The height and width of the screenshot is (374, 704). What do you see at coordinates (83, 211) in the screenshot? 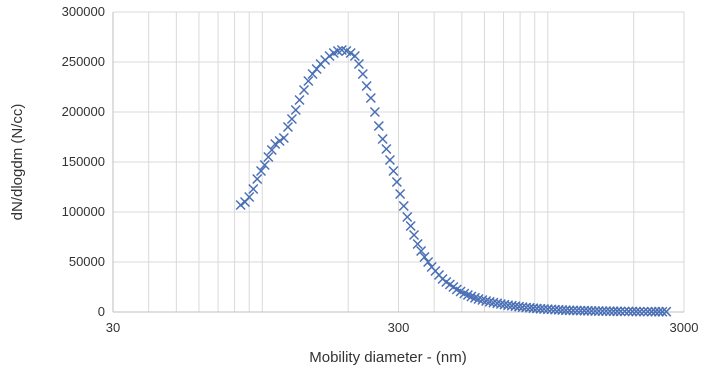
I see `y-tick-label: 100000` at bounding box center [83, 211].